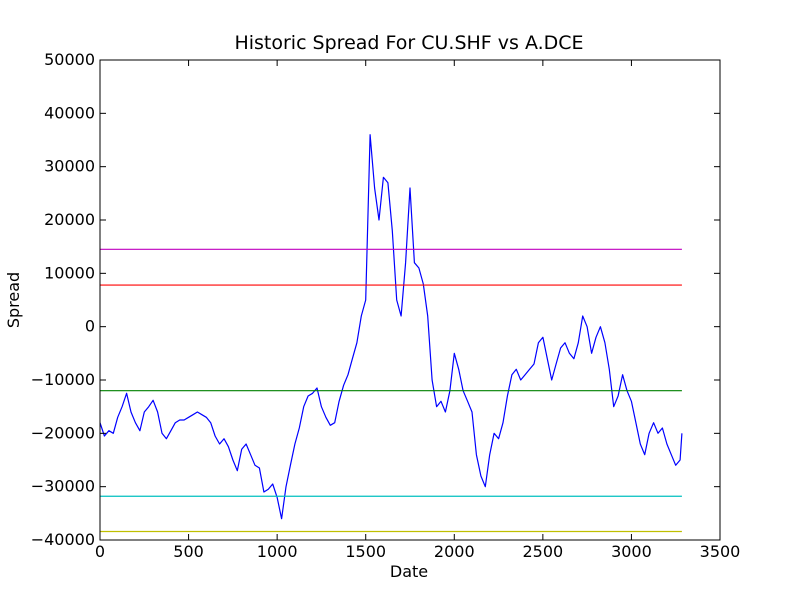 The image size is (800, 600). I want to click on y-tick-label: −10000, so click(63, 379).